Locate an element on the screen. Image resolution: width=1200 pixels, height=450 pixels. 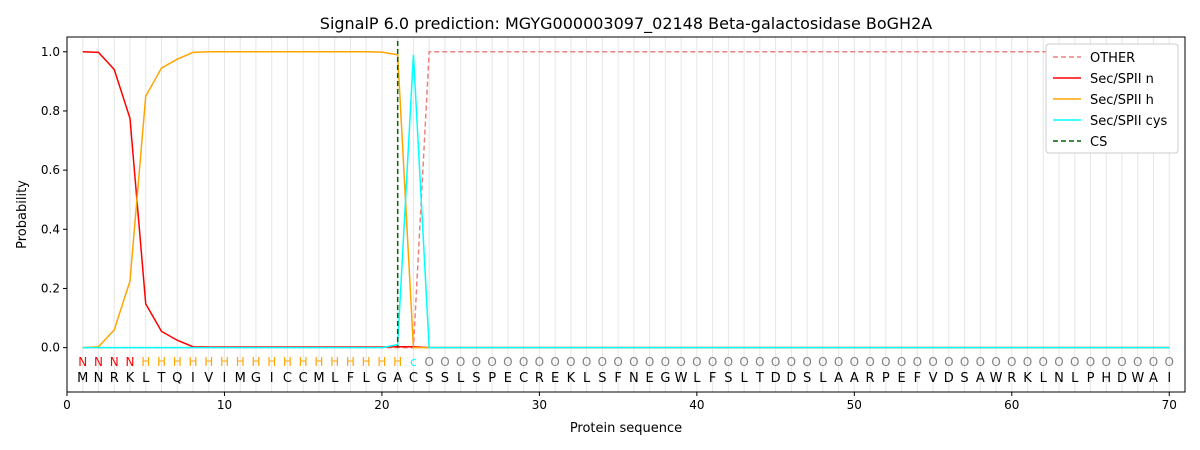
y-axis-label: Probability is located at coordinates (22, 214).